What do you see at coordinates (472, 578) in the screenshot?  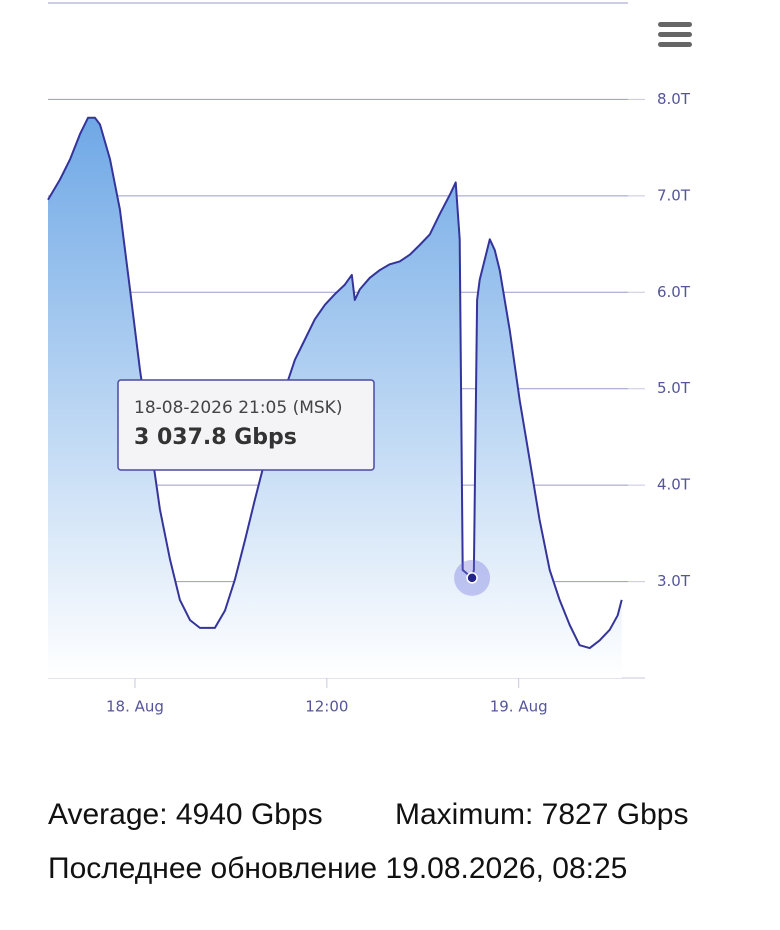 I see `highlight-point` at bounding box center [472, 578].